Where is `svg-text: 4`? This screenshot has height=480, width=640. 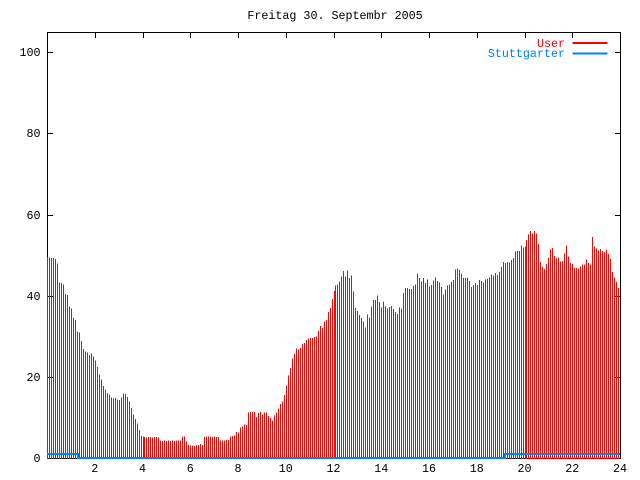
svg-text: 4 is located at coordinates (142, 469).